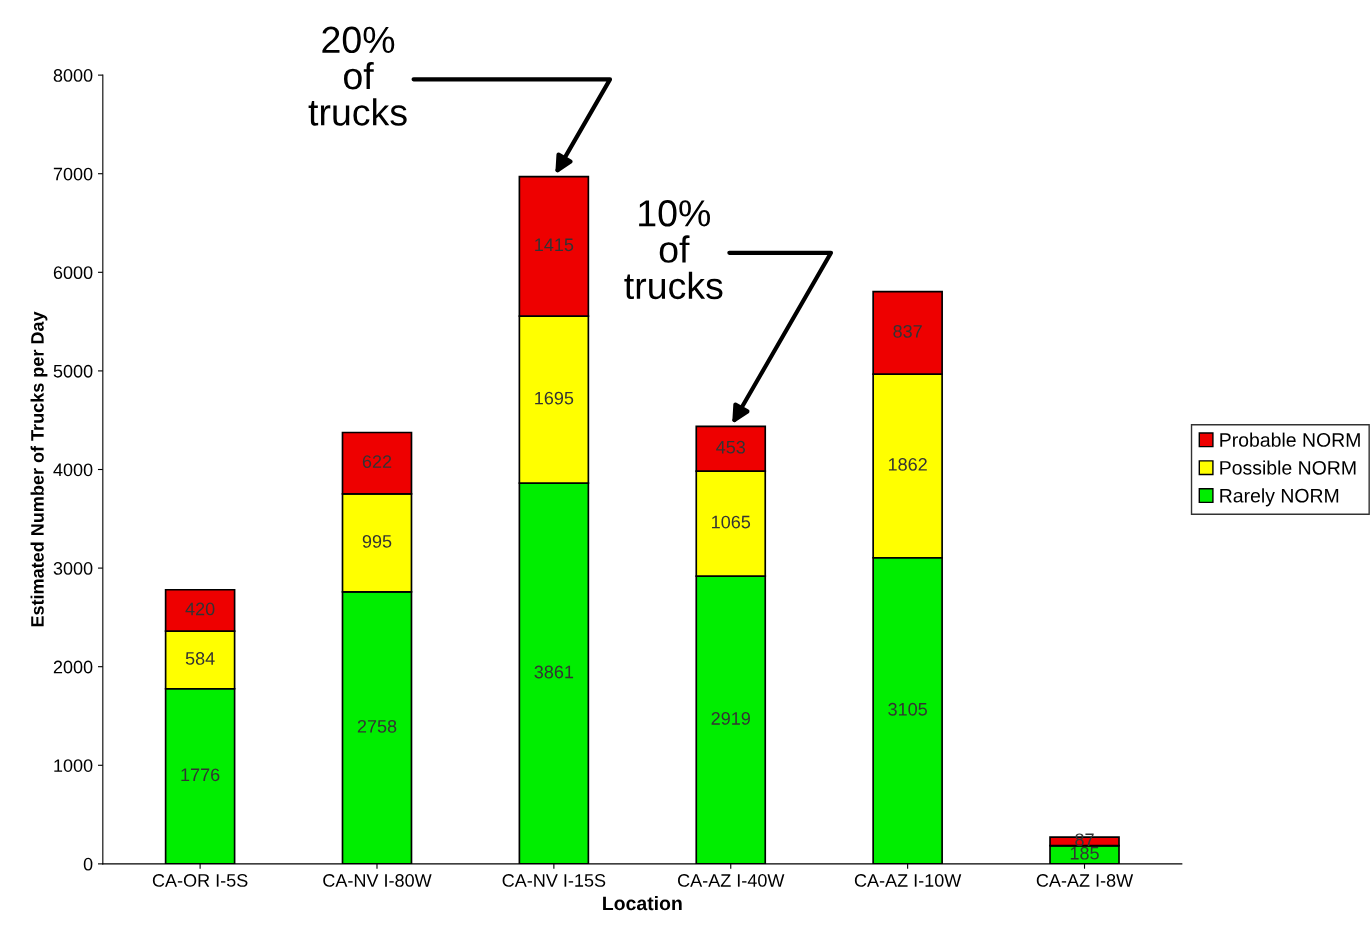 The width and height of the screenshot is (1371, 939). I want to click on y-tick-label: 4000, so click(73, 470).